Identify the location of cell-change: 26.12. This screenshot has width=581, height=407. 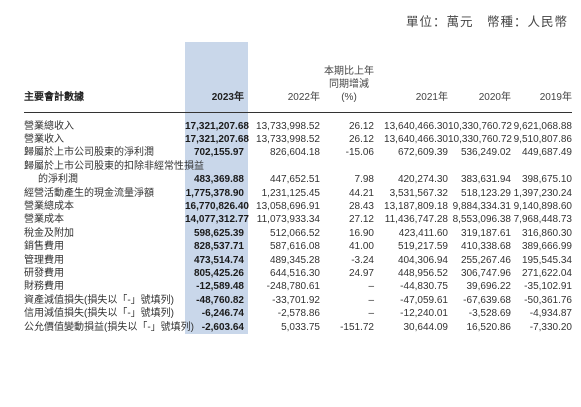
(361, 139).